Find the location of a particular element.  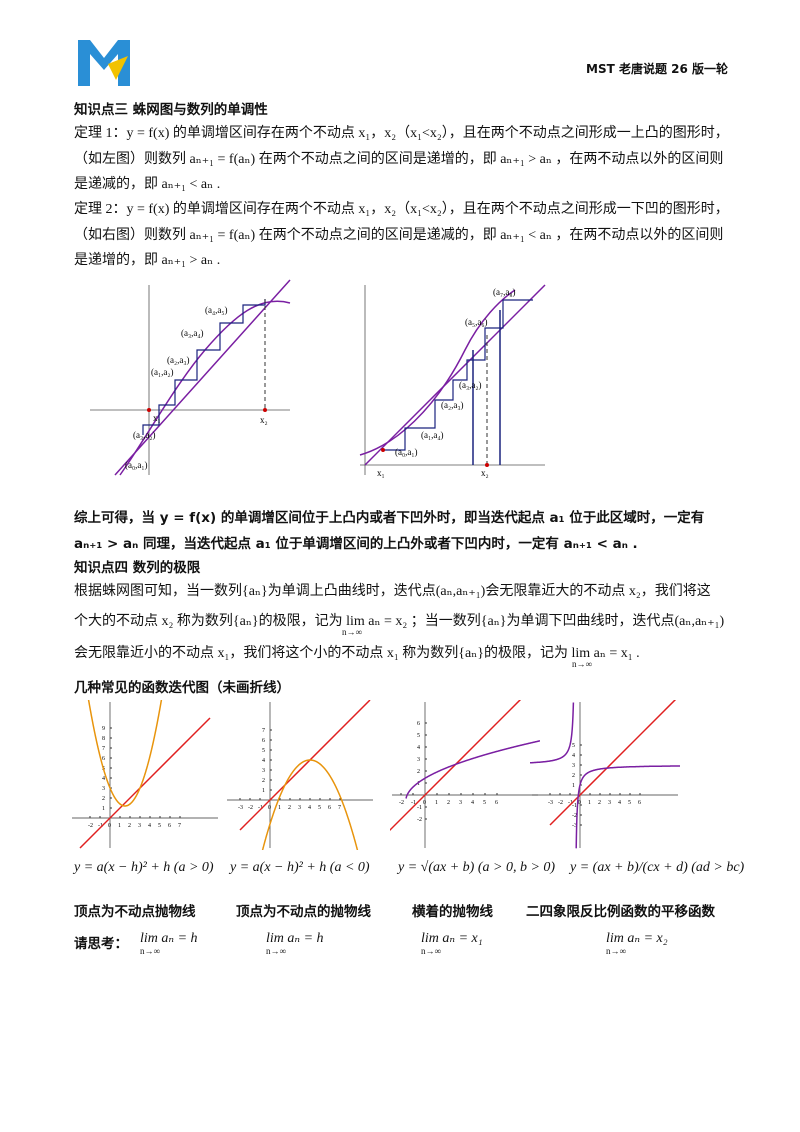

tick-label: 8 is located at coordinates (103, 739).